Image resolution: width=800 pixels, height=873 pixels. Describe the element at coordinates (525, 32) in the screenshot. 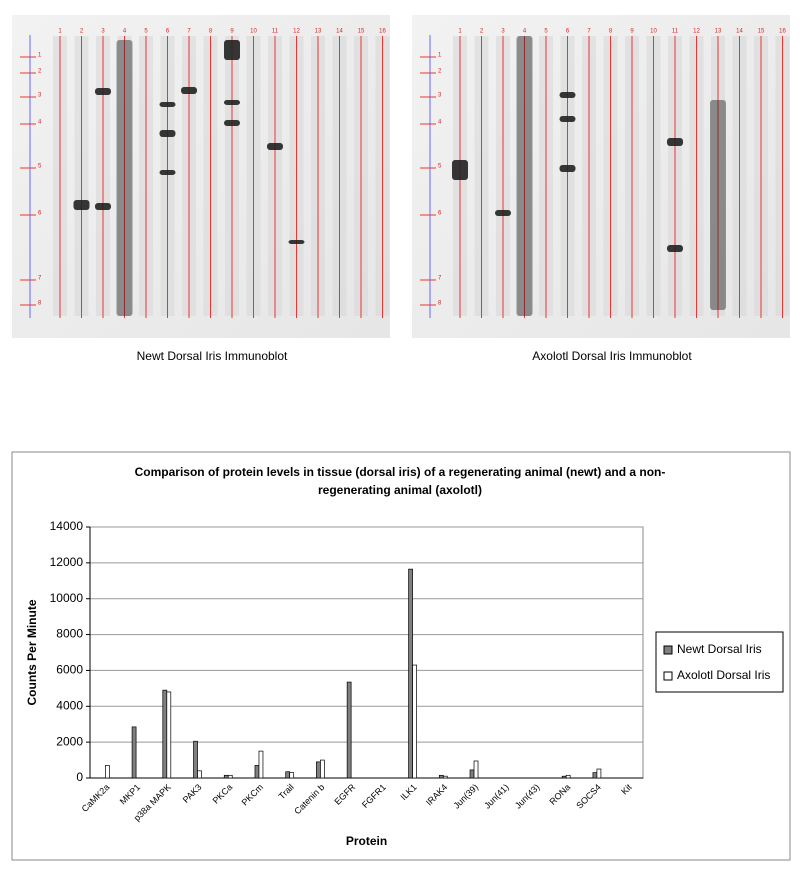

I see `lane-label: 4` at that location.